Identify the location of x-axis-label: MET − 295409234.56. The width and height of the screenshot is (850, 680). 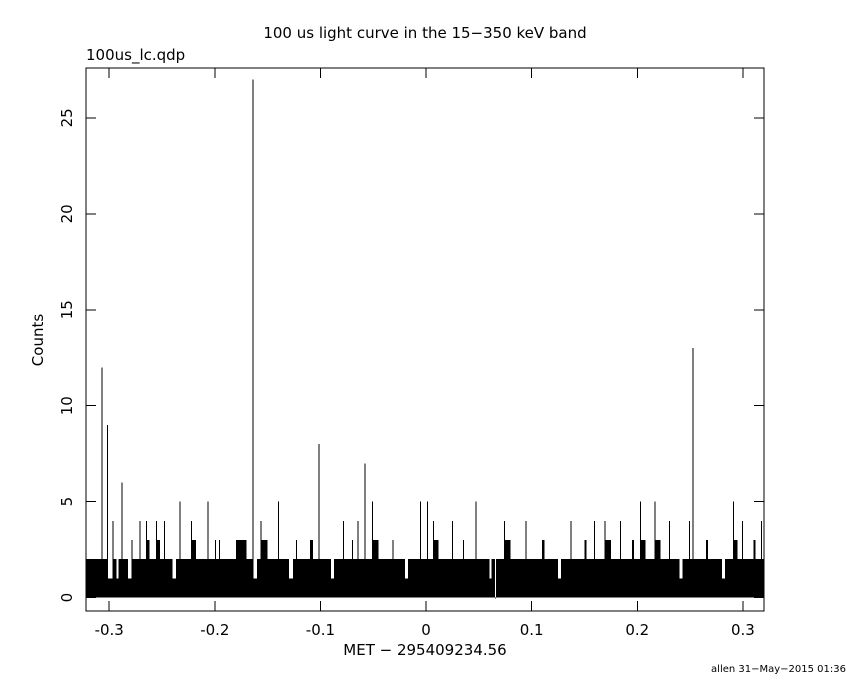
(424, 650).